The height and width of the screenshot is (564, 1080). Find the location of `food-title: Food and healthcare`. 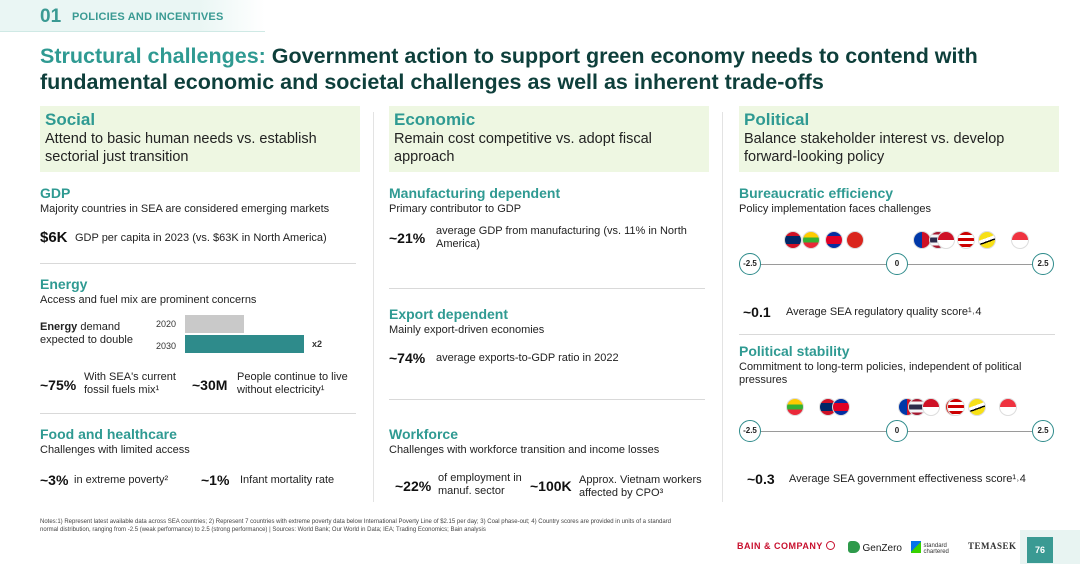

food-title: Food and healthcare is located at coordinates (108, 434).